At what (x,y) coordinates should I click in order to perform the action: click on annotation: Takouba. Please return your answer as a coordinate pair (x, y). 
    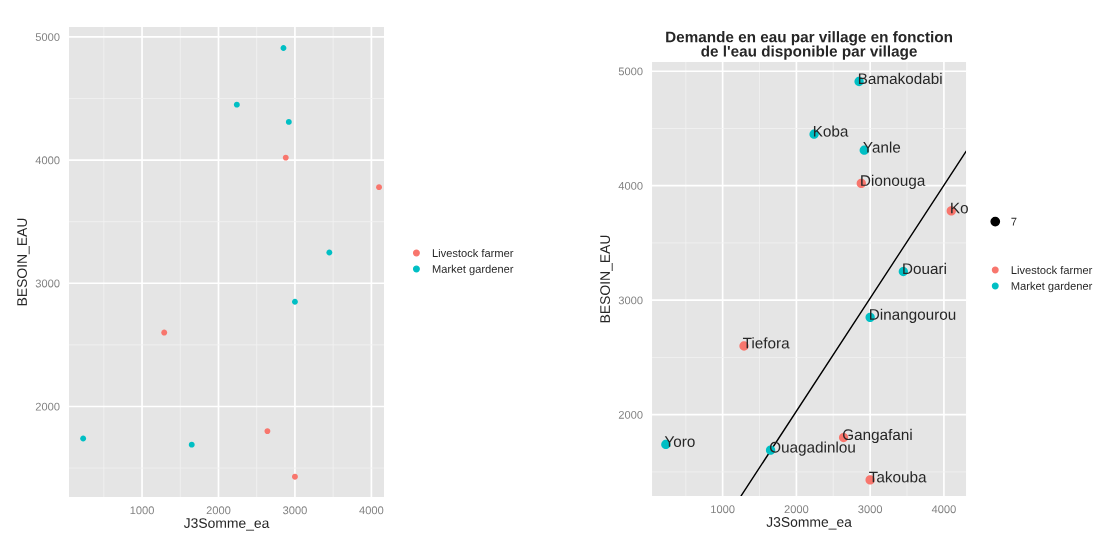
    Looking at the image, I should click on (898, 477).